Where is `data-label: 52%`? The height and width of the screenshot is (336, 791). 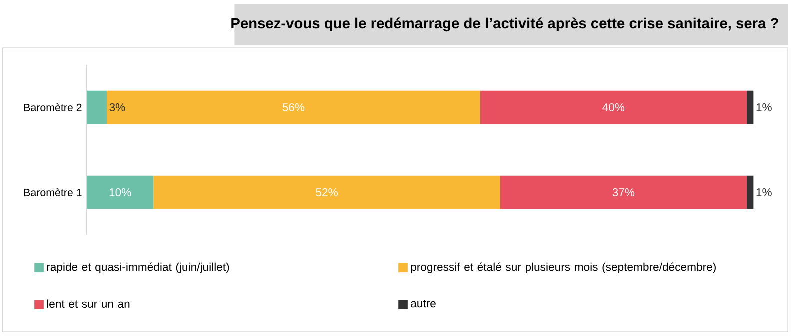
data-label: 52% is located at coordinates (327, 192).